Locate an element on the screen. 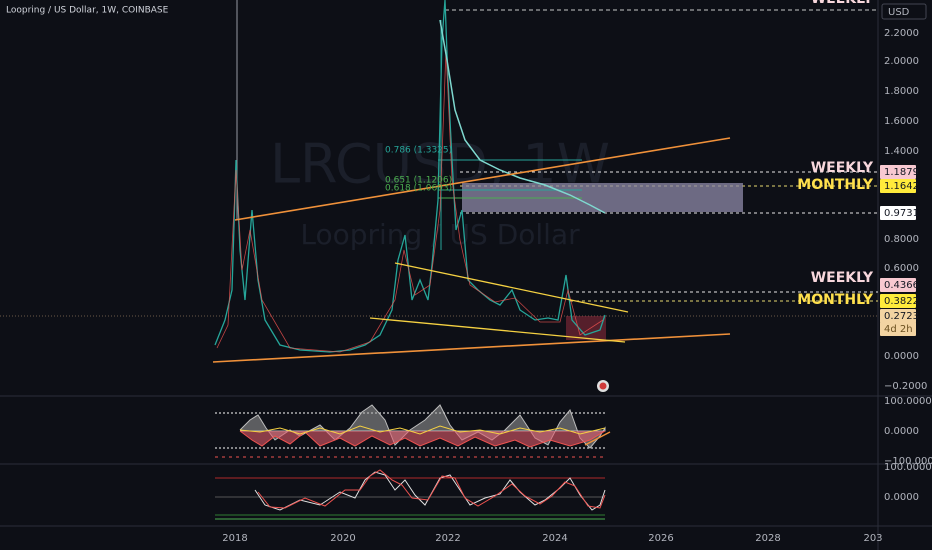  watermark-description: Loopring / US Dollar is located at coordinates (440, 234).